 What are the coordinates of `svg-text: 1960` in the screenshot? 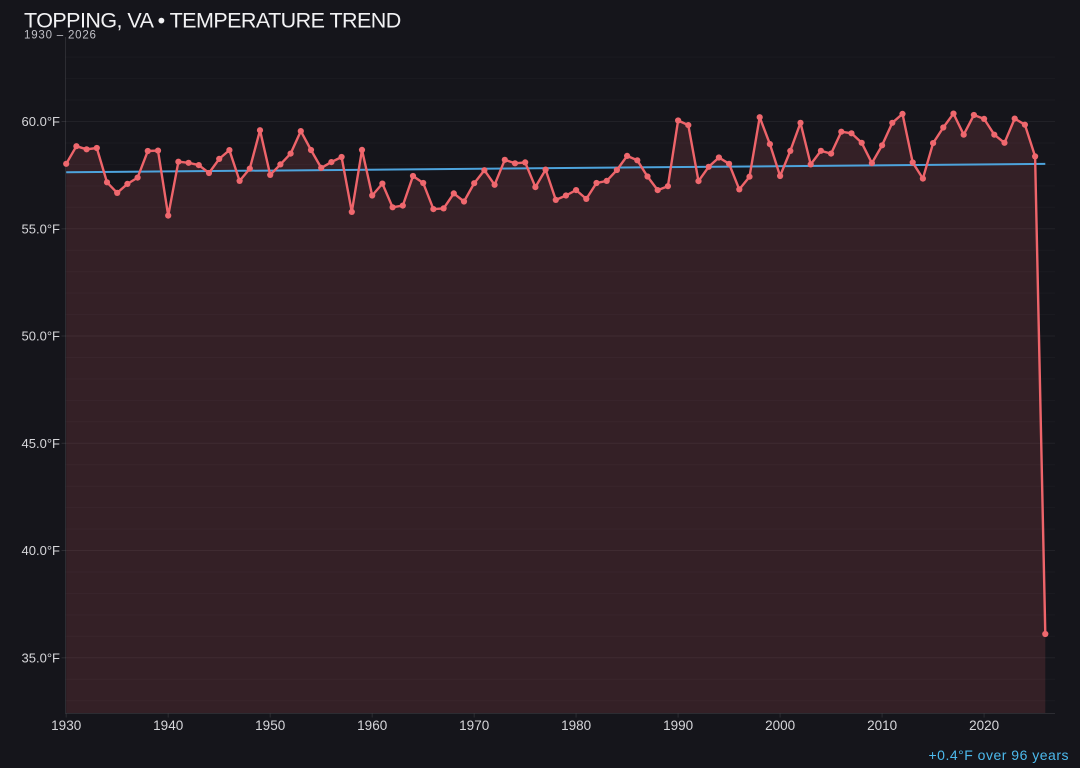 It's located at (372, 725).